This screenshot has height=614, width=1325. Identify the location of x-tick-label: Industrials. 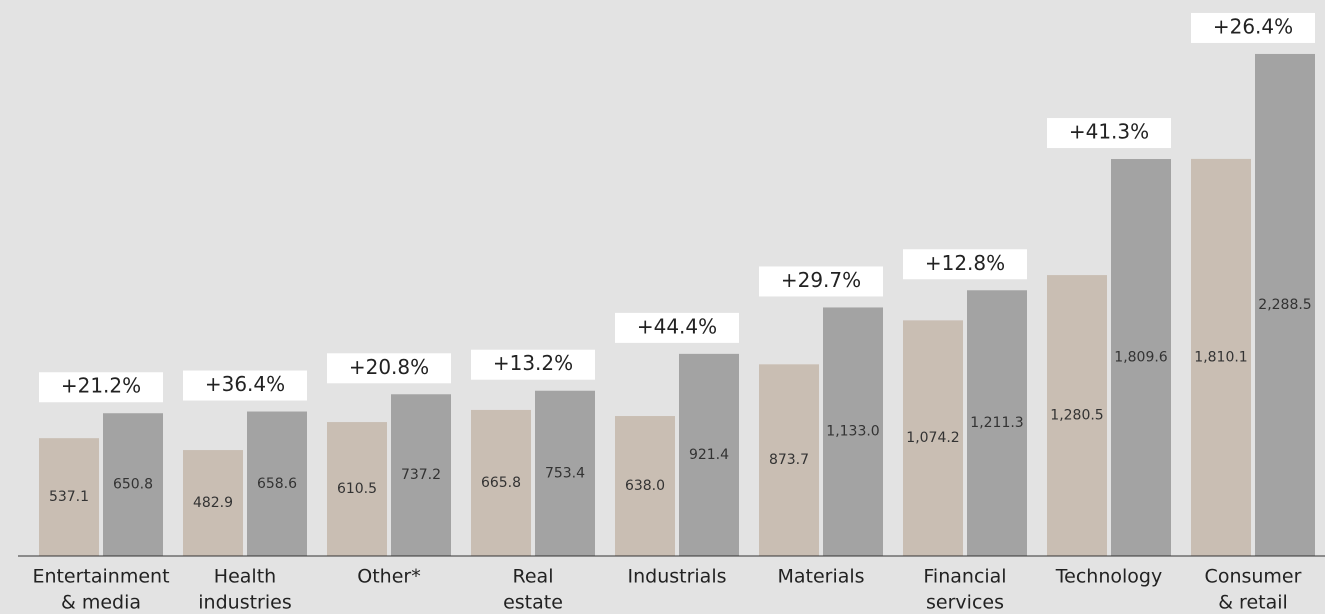
(676, 577).